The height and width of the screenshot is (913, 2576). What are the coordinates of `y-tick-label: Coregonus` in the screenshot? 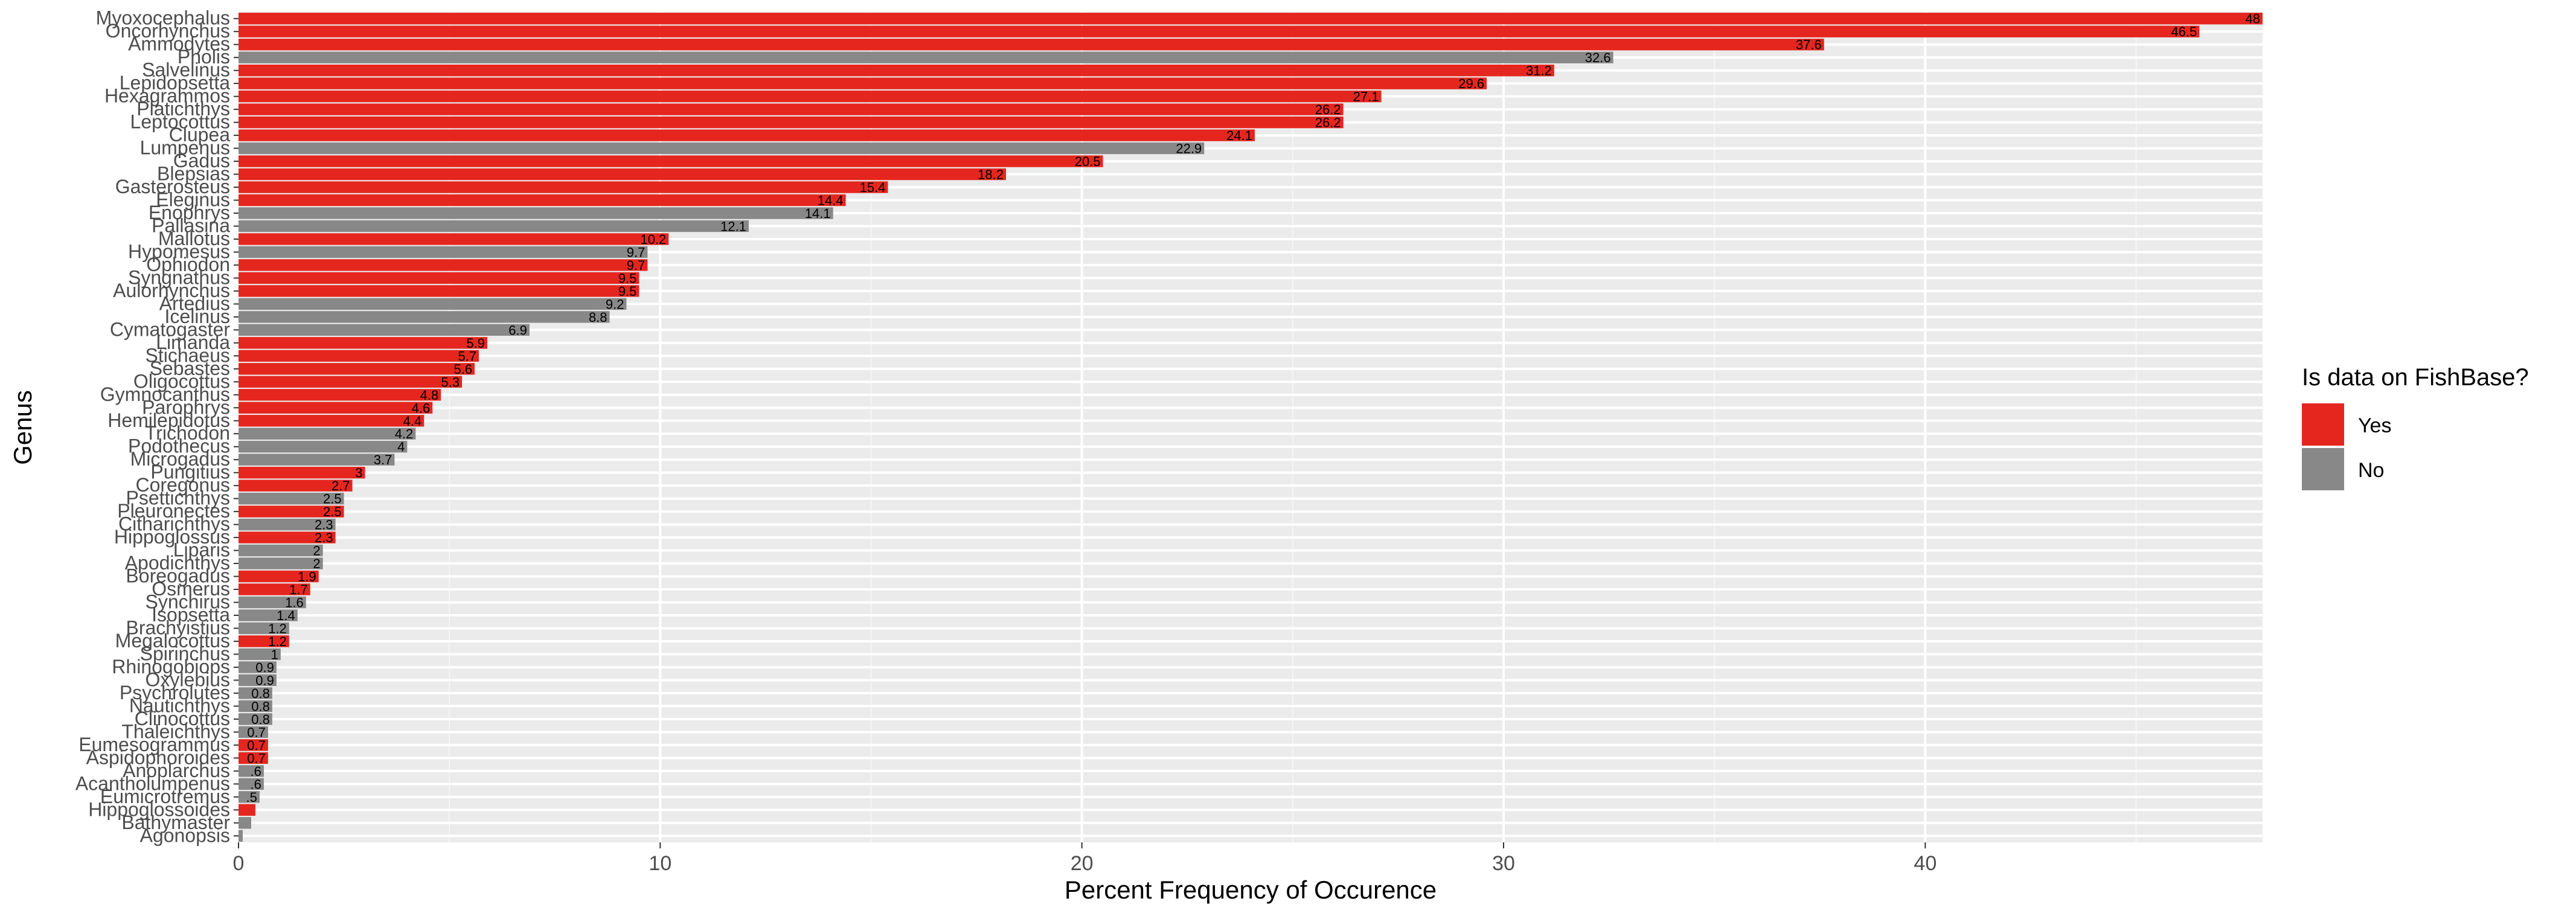 It's located at (182, 485).